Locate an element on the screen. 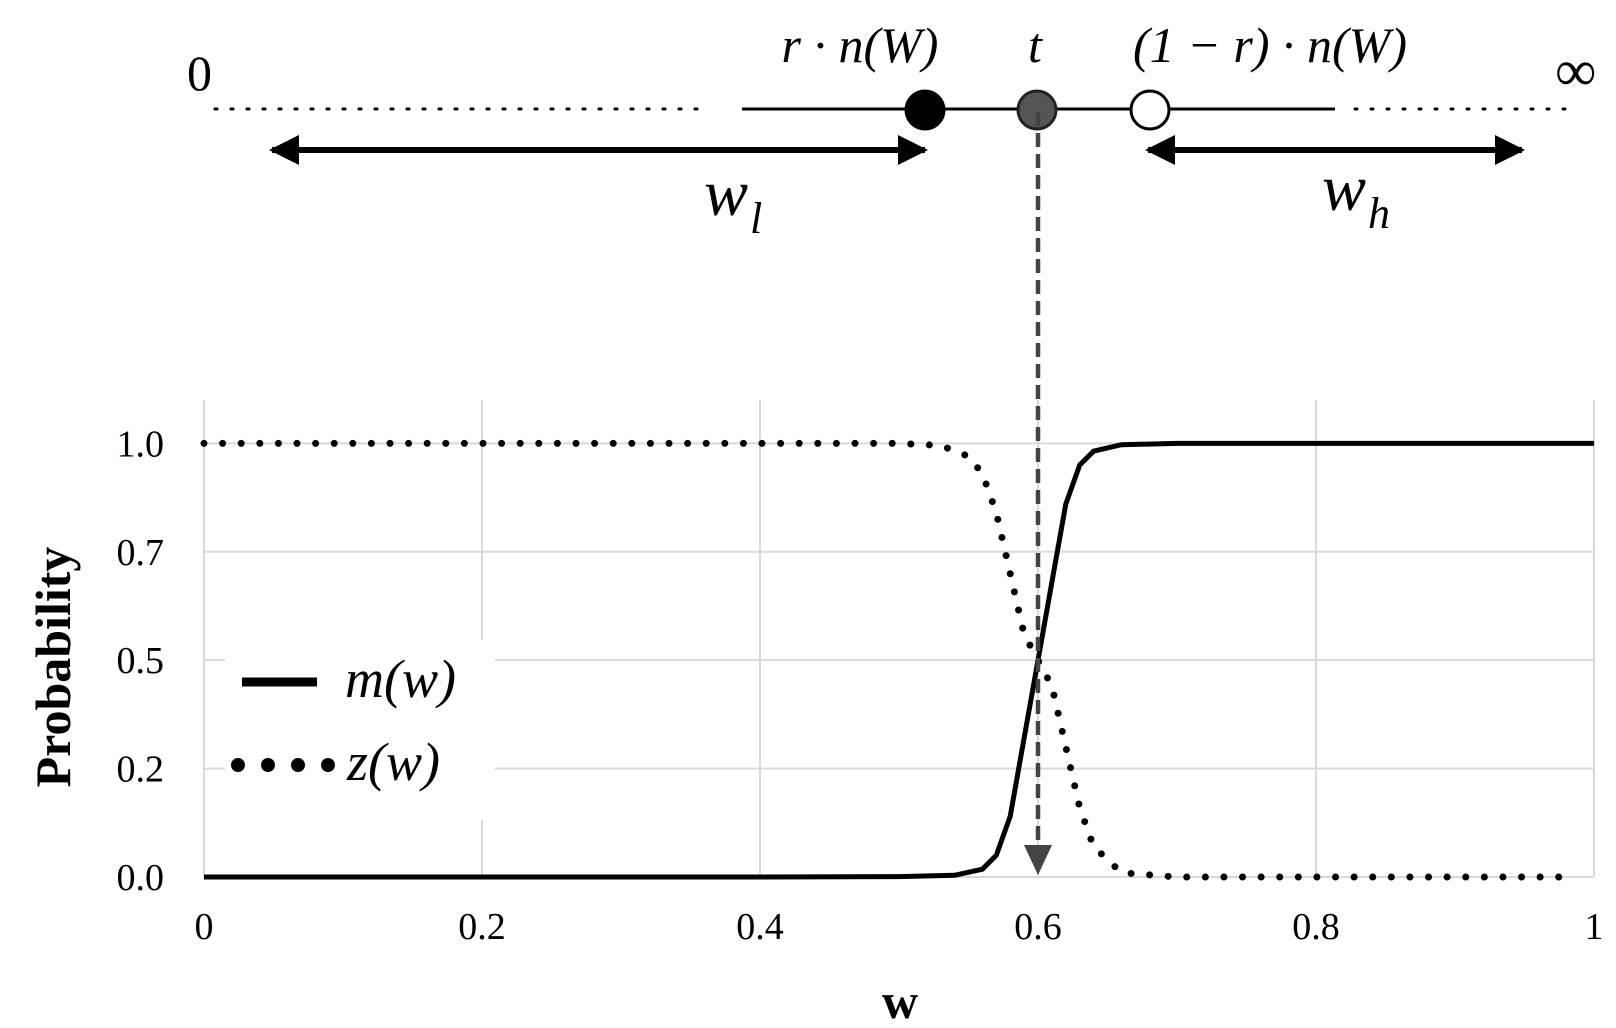 The width and height of the screenshot is (1616, 1028). wl-label: wl is located at coordinates (733, 200).